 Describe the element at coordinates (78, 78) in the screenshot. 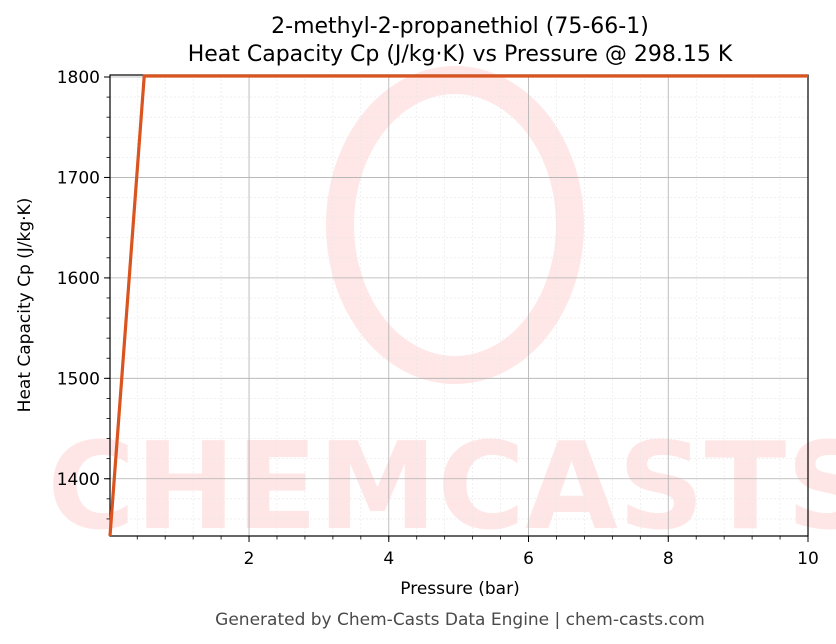

I see `y-tick-label: 1800` at that location.